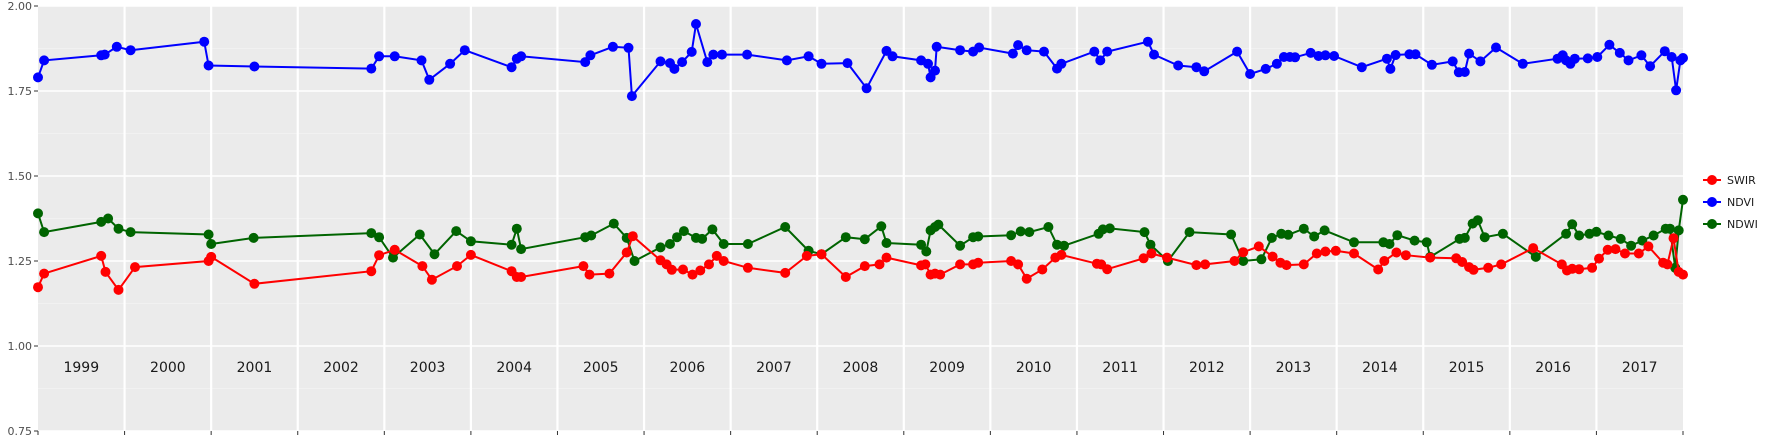 The height and width of the screenshot is (442, 1773). Describe the element at coordinates (20, 91) in the screenshot. I see `y-tick-label: 1.75` at that location.